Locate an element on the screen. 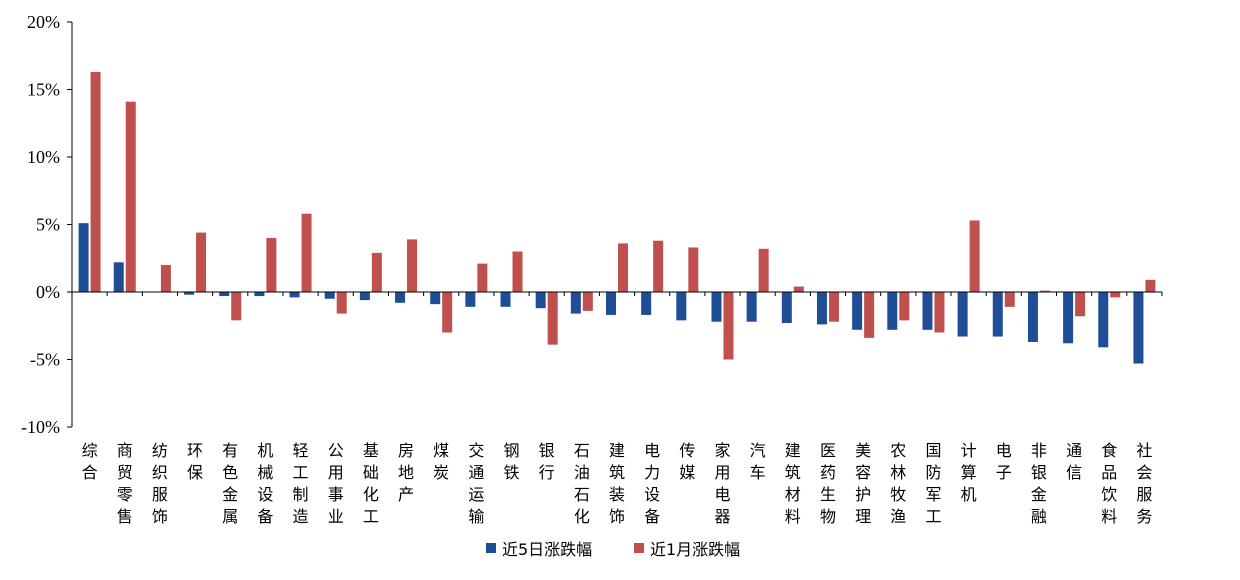 The height and width of the screenshot is (580, 1240). category-label: 建筑材料 is located at coordinates (793, 483).